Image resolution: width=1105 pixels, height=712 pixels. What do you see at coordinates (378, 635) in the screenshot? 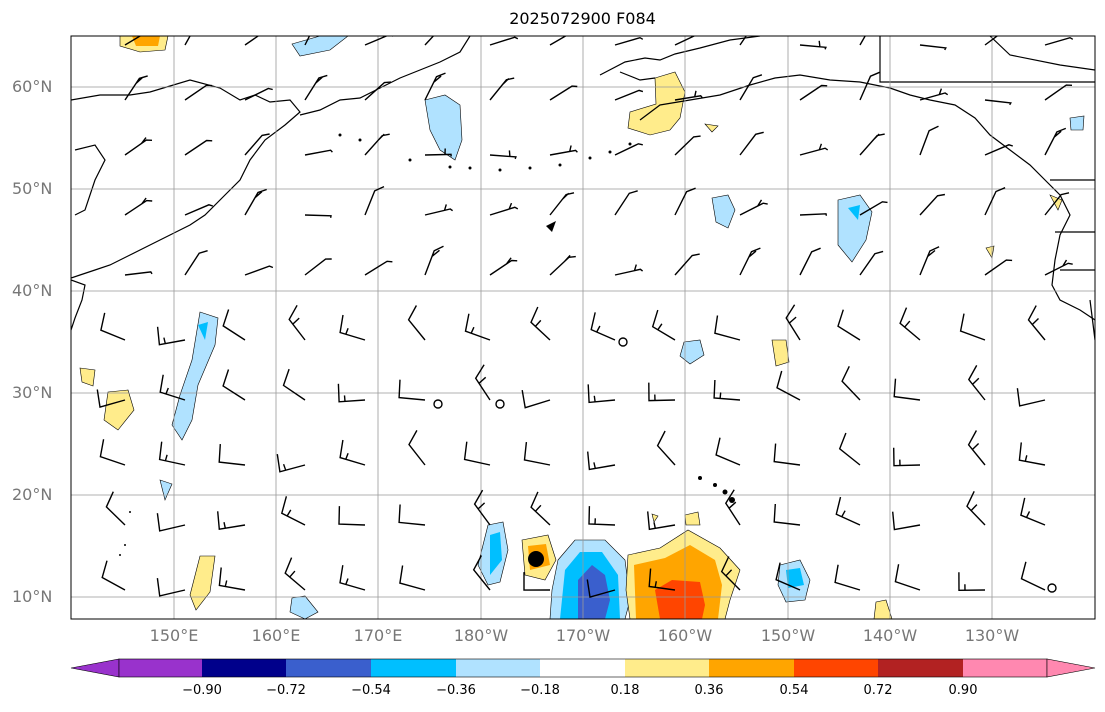
I see `lon-label-170e: 170°E` at bounding box center [378, 635].